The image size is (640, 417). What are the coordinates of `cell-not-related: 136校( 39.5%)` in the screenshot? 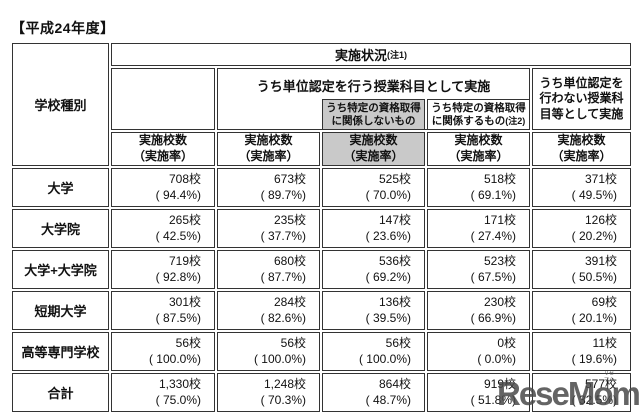 It's located at (373, 310).